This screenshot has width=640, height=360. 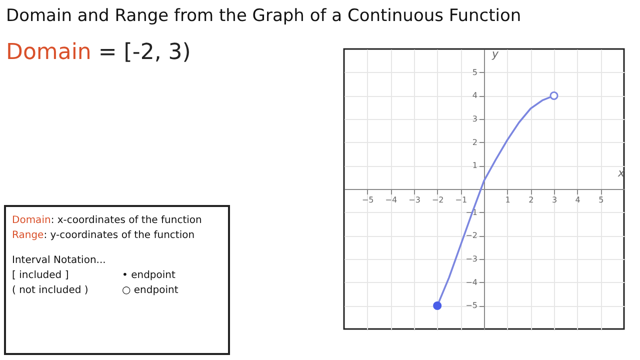 What do you see at coordinates (368, 200) in the screenshot?
I see `x-tick-label: −5` at bounding box center [368, 200].